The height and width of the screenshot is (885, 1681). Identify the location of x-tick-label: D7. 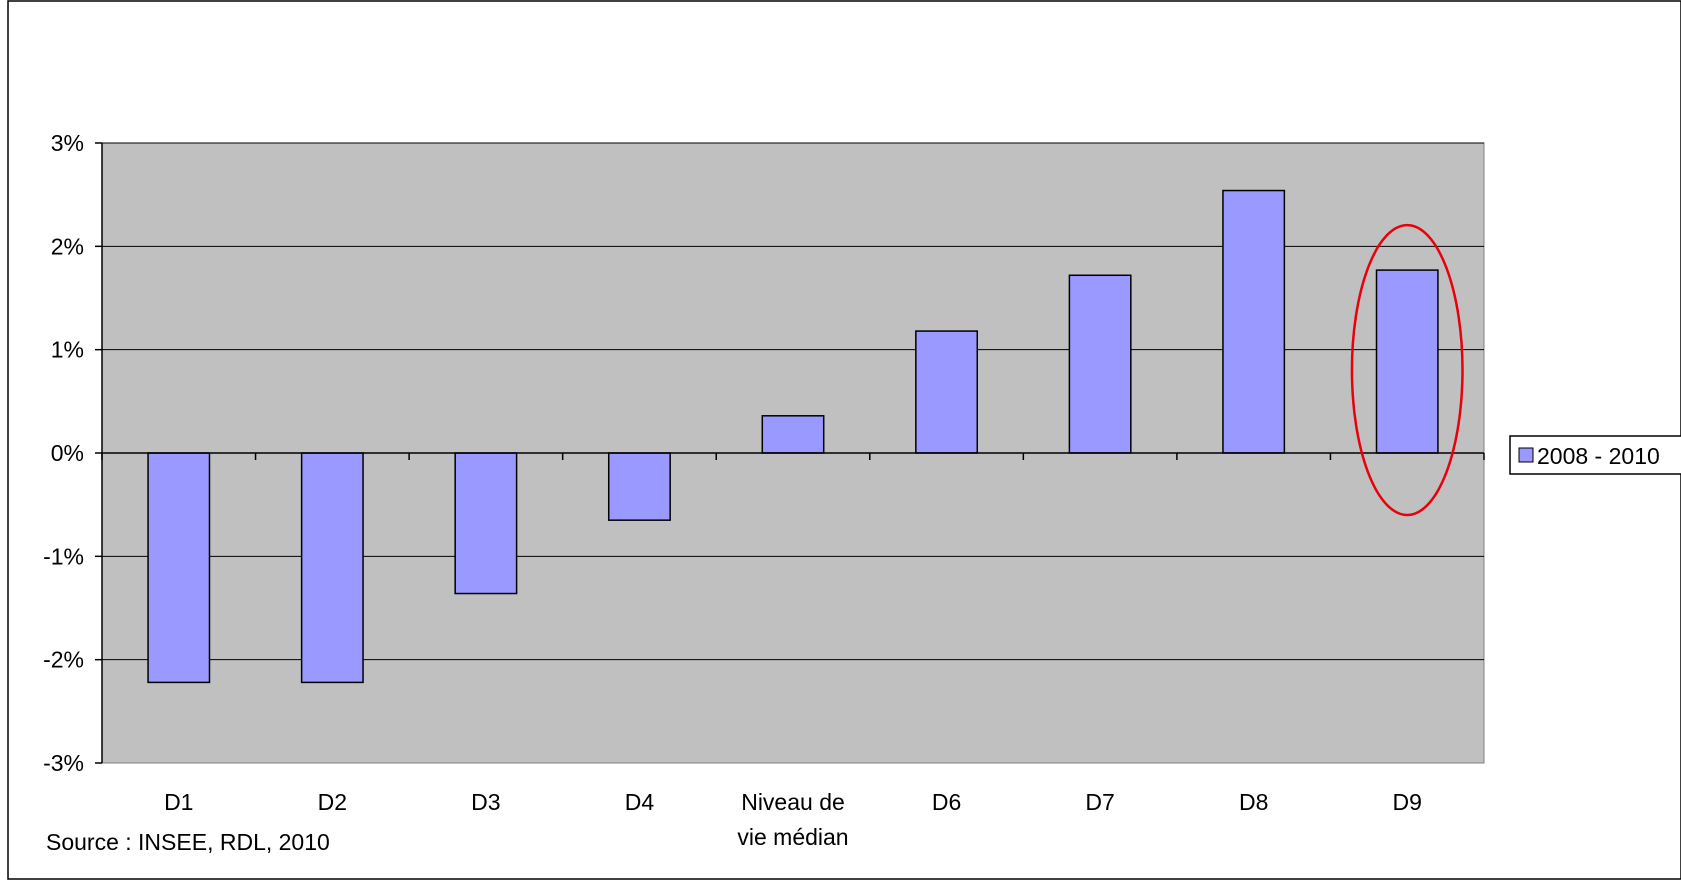
(1099, 802).